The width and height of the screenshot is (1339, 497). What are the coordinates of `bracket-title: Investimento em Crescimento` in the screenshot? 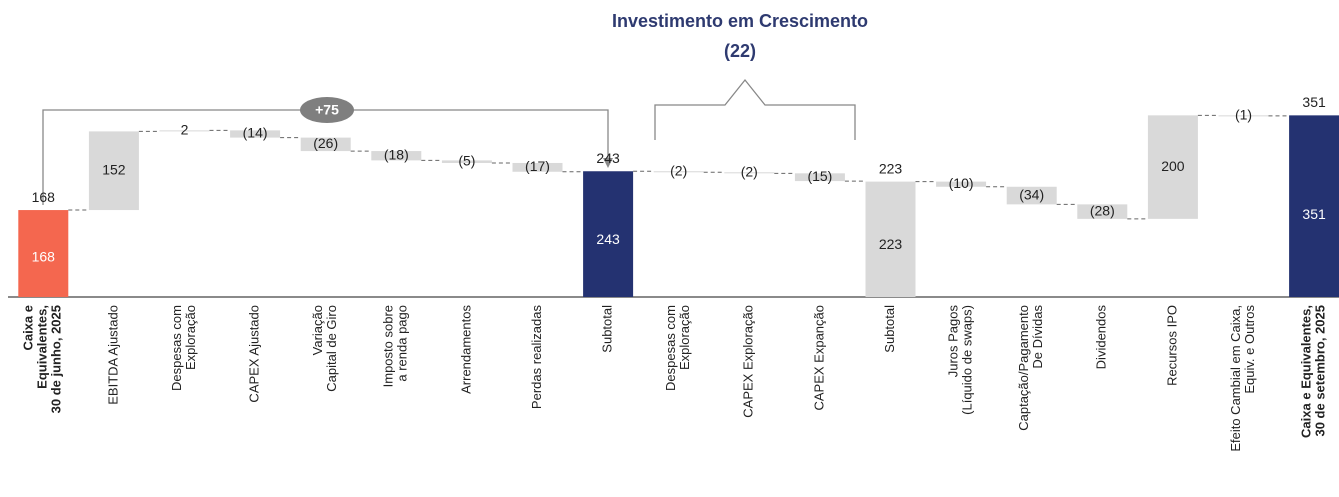 It's located at (740, 21).